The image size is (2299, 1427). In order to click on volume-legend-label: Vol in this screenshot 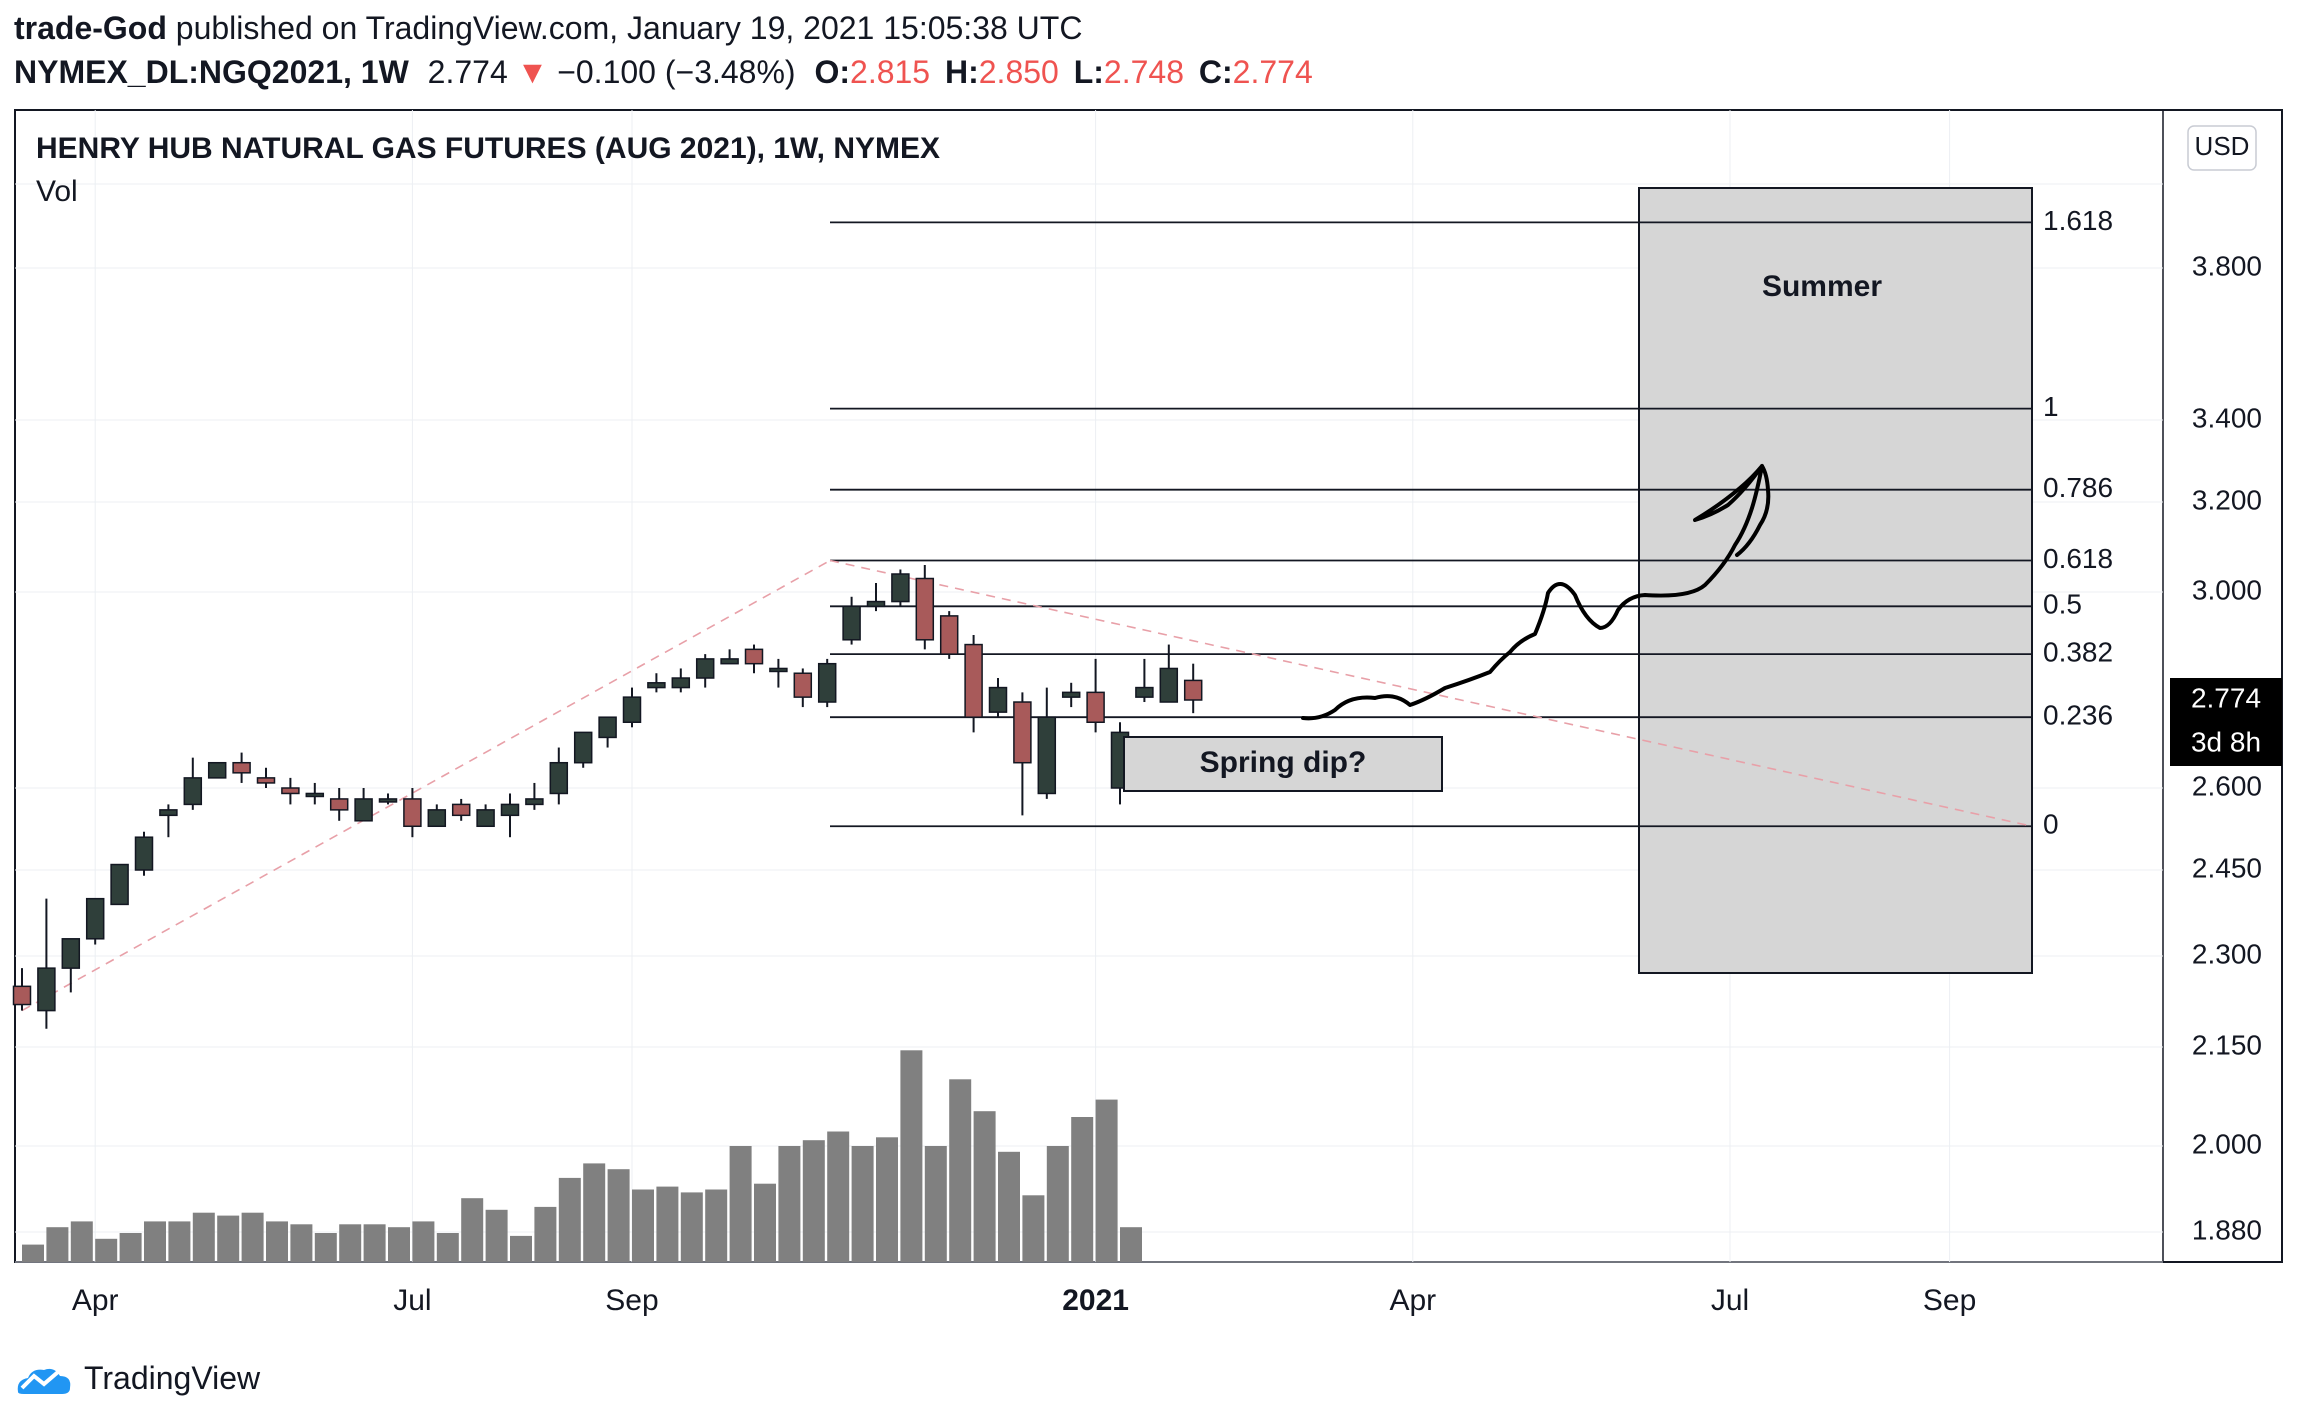, I will do `click(57, 191)`.